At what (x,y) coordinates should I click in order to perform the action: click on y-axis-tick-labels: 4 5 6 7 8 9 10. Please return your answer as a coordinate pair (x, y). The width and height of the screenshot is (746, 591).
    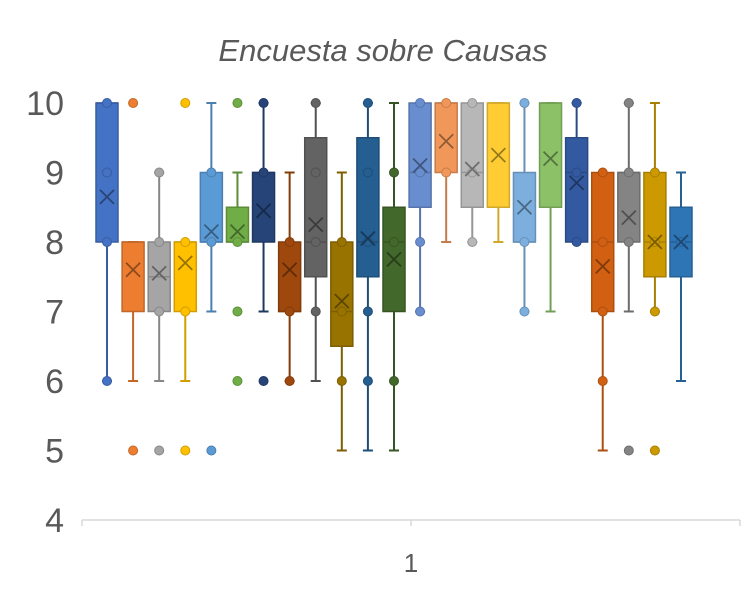
    Looking at the image, I should click on (45, 312).